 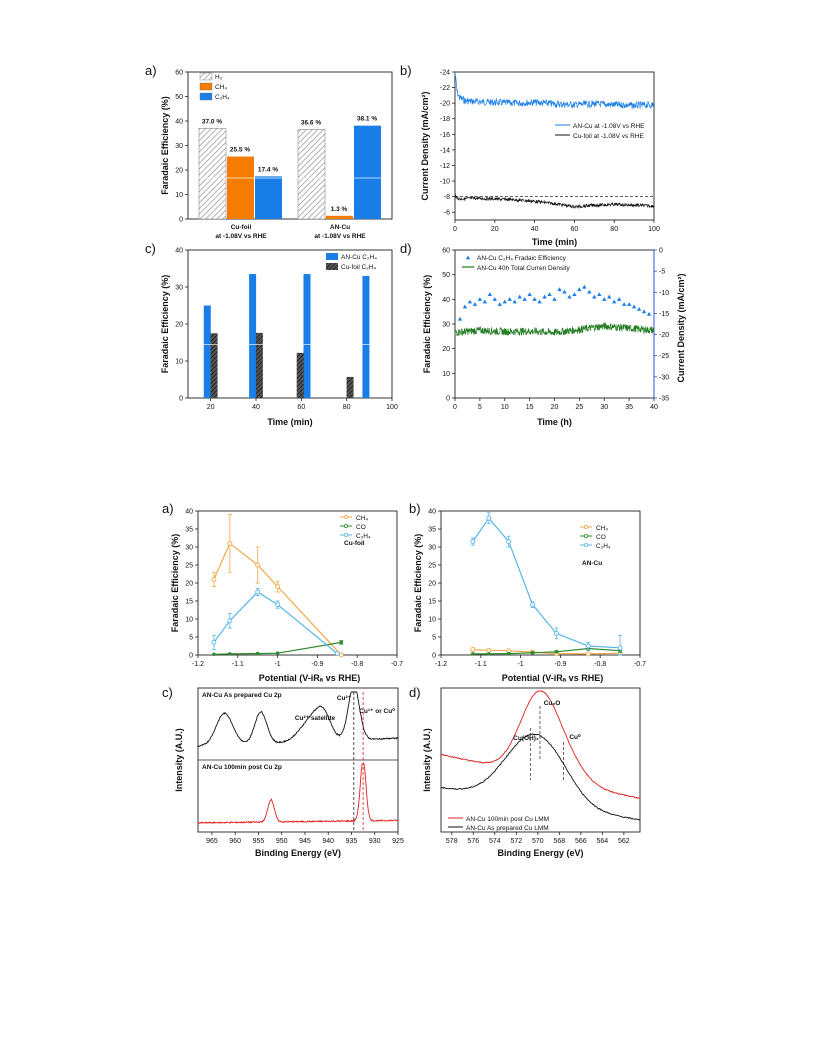 I want to click on y2-tick-label: -15, so click(x=664, y=314).